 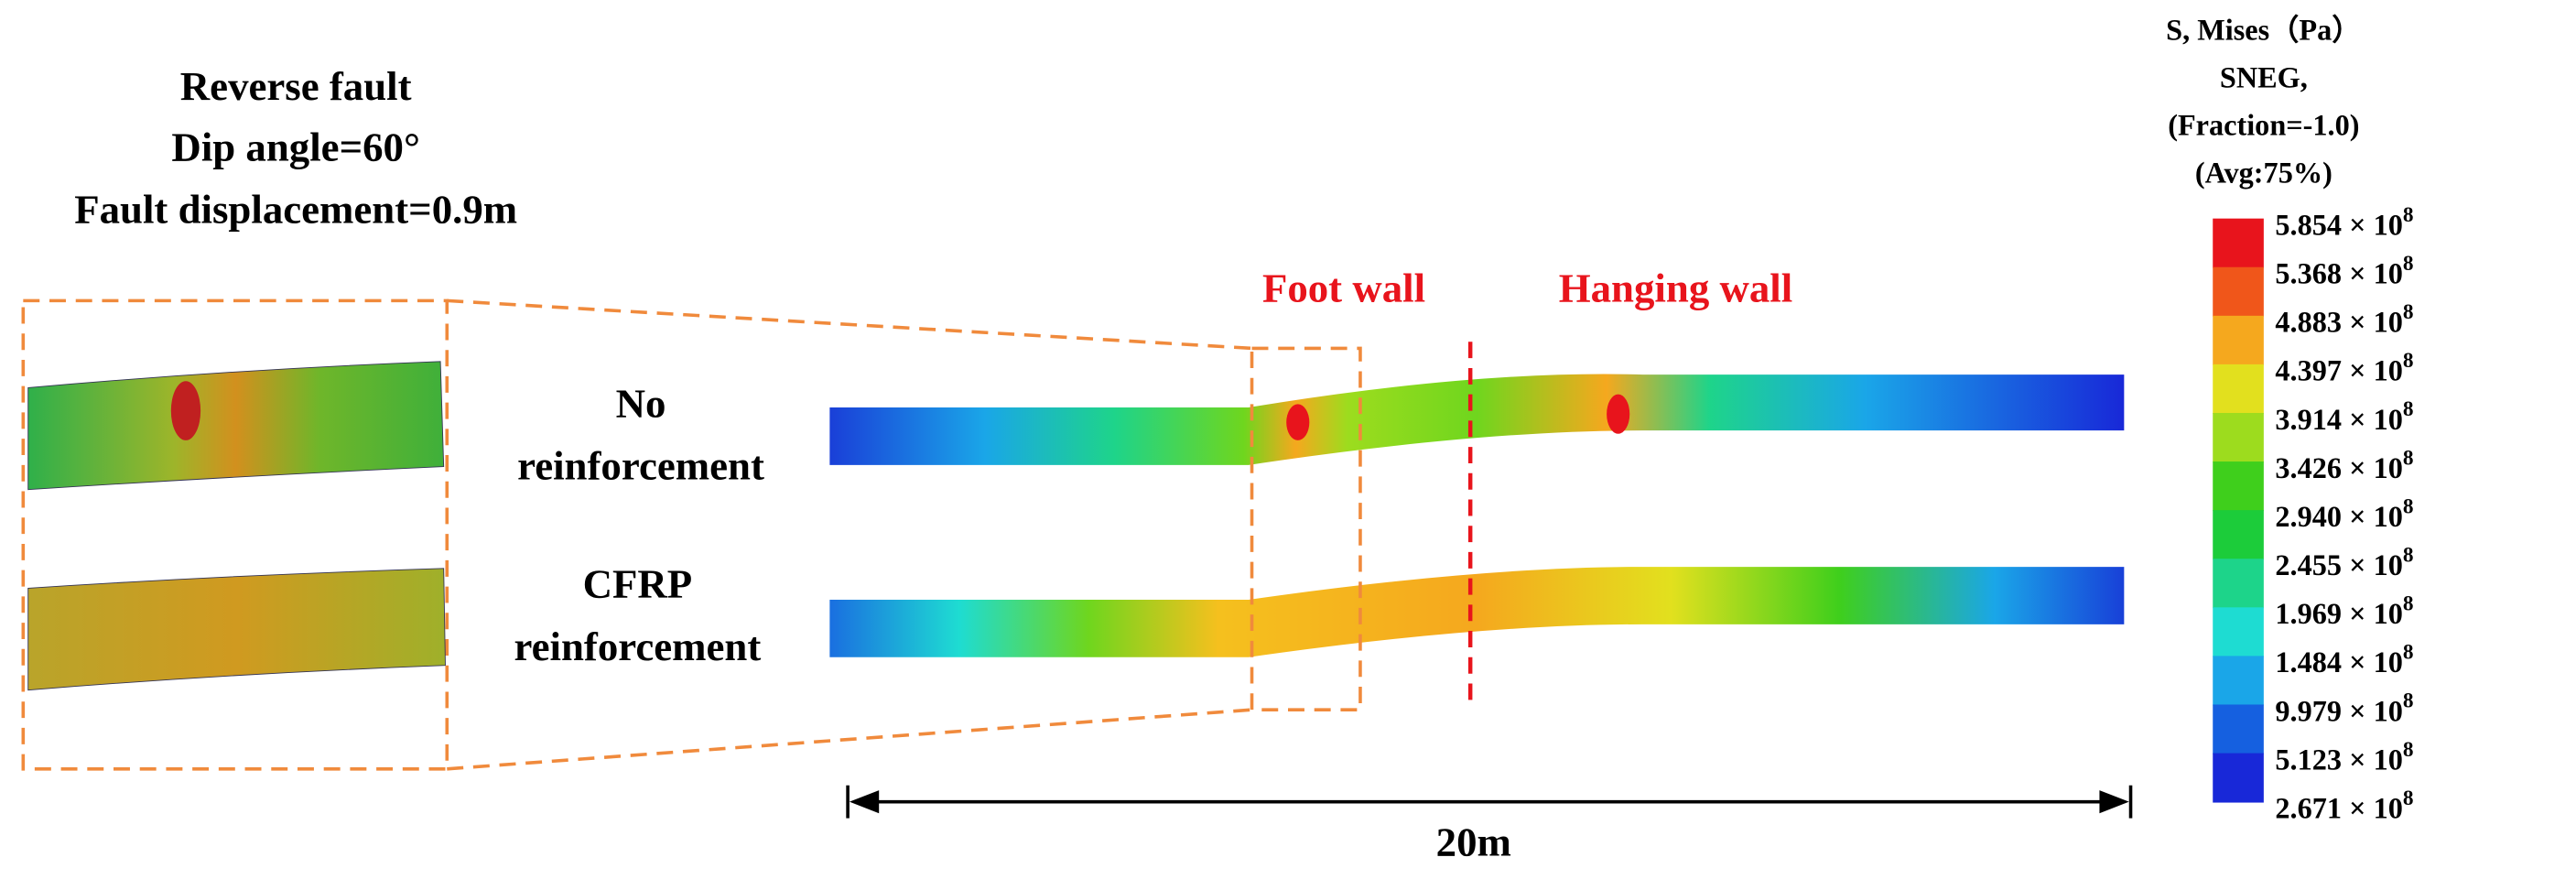 I want to click on title-line: Dip angle=60°, so click(x=295, y=146).